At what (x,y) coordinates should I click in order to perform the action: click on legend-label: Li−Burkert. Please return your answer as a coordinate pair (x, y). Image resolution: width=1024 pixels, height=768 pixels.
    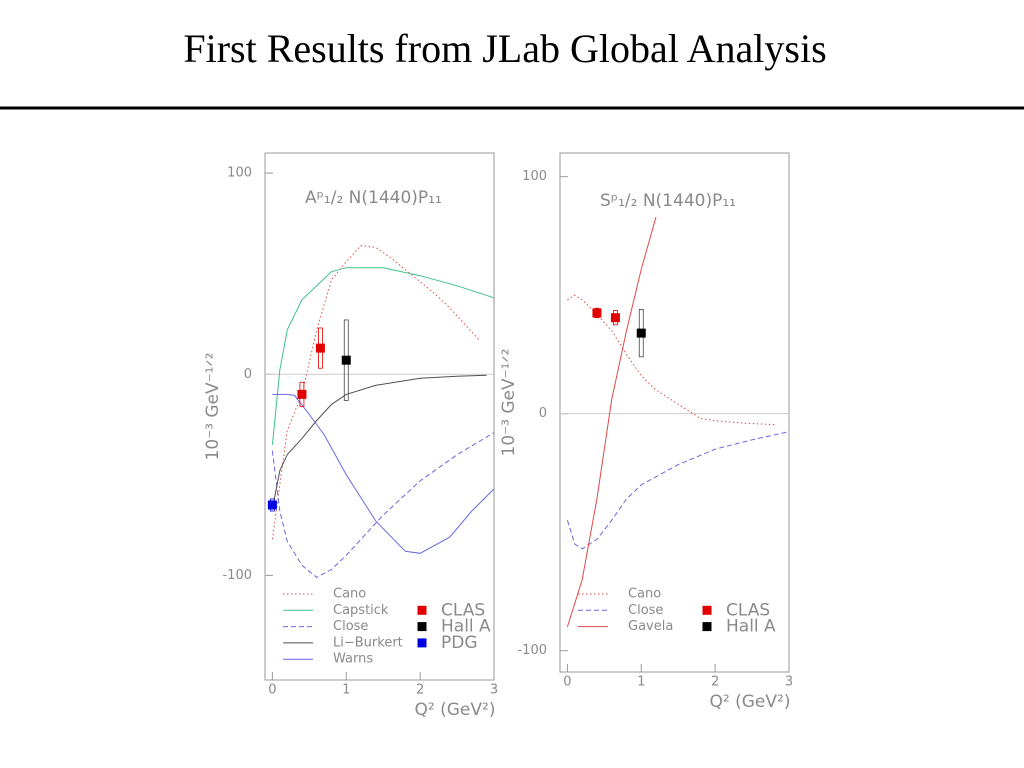
    Looking at the image, I should click on (368, 642).